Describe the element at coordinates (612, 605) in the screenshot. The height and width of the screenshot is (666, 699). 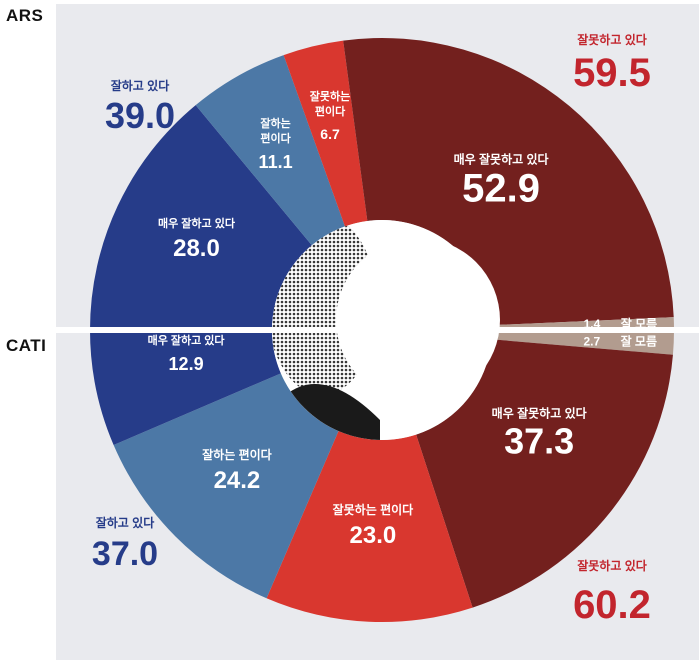
I see `cati-total-value-bad: 60.2` at that location.